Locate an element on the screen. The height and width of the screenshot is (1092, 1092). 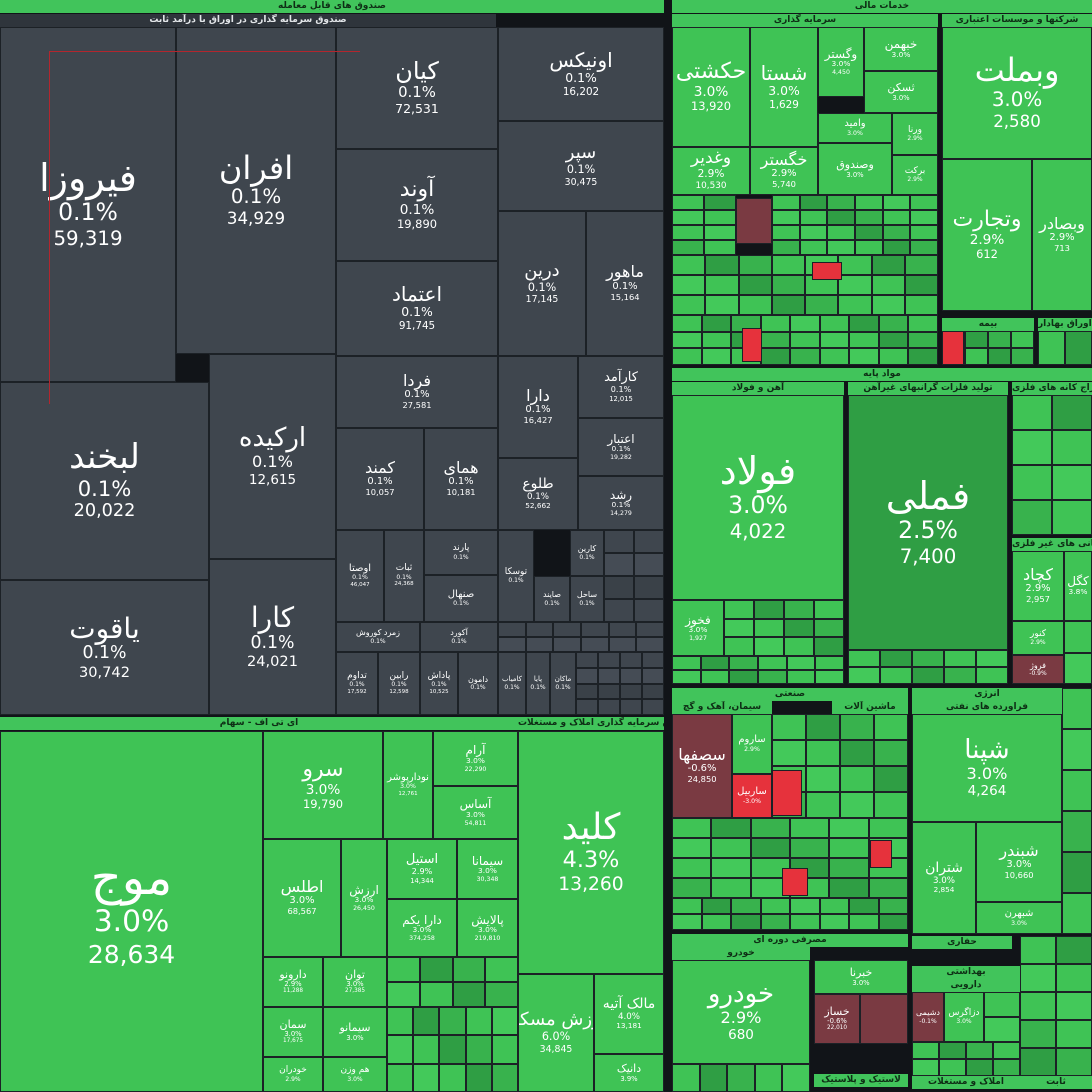
treemap-tile: ساحل 0.1% is located at coordinates (587, 599).